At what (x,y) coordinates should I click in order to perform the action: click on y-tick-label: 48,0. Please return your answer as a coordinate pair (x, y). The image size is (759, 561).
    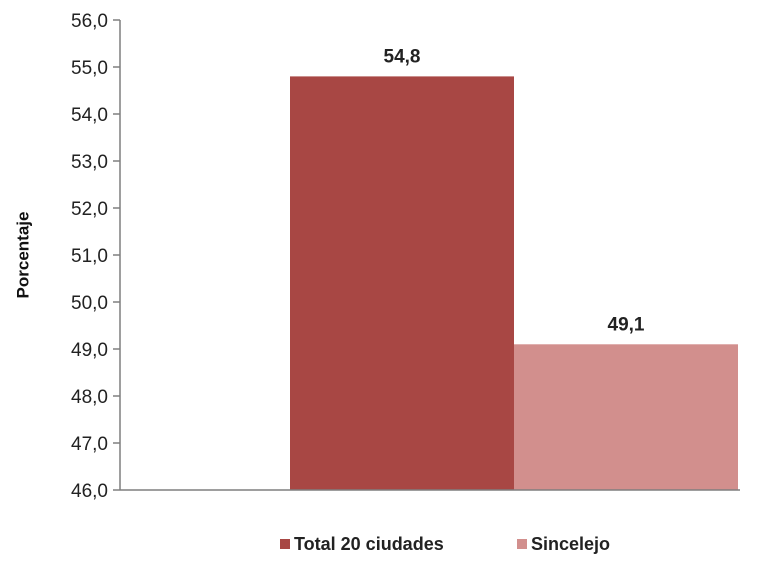
    Looking at the image, I should click on (89, 397).